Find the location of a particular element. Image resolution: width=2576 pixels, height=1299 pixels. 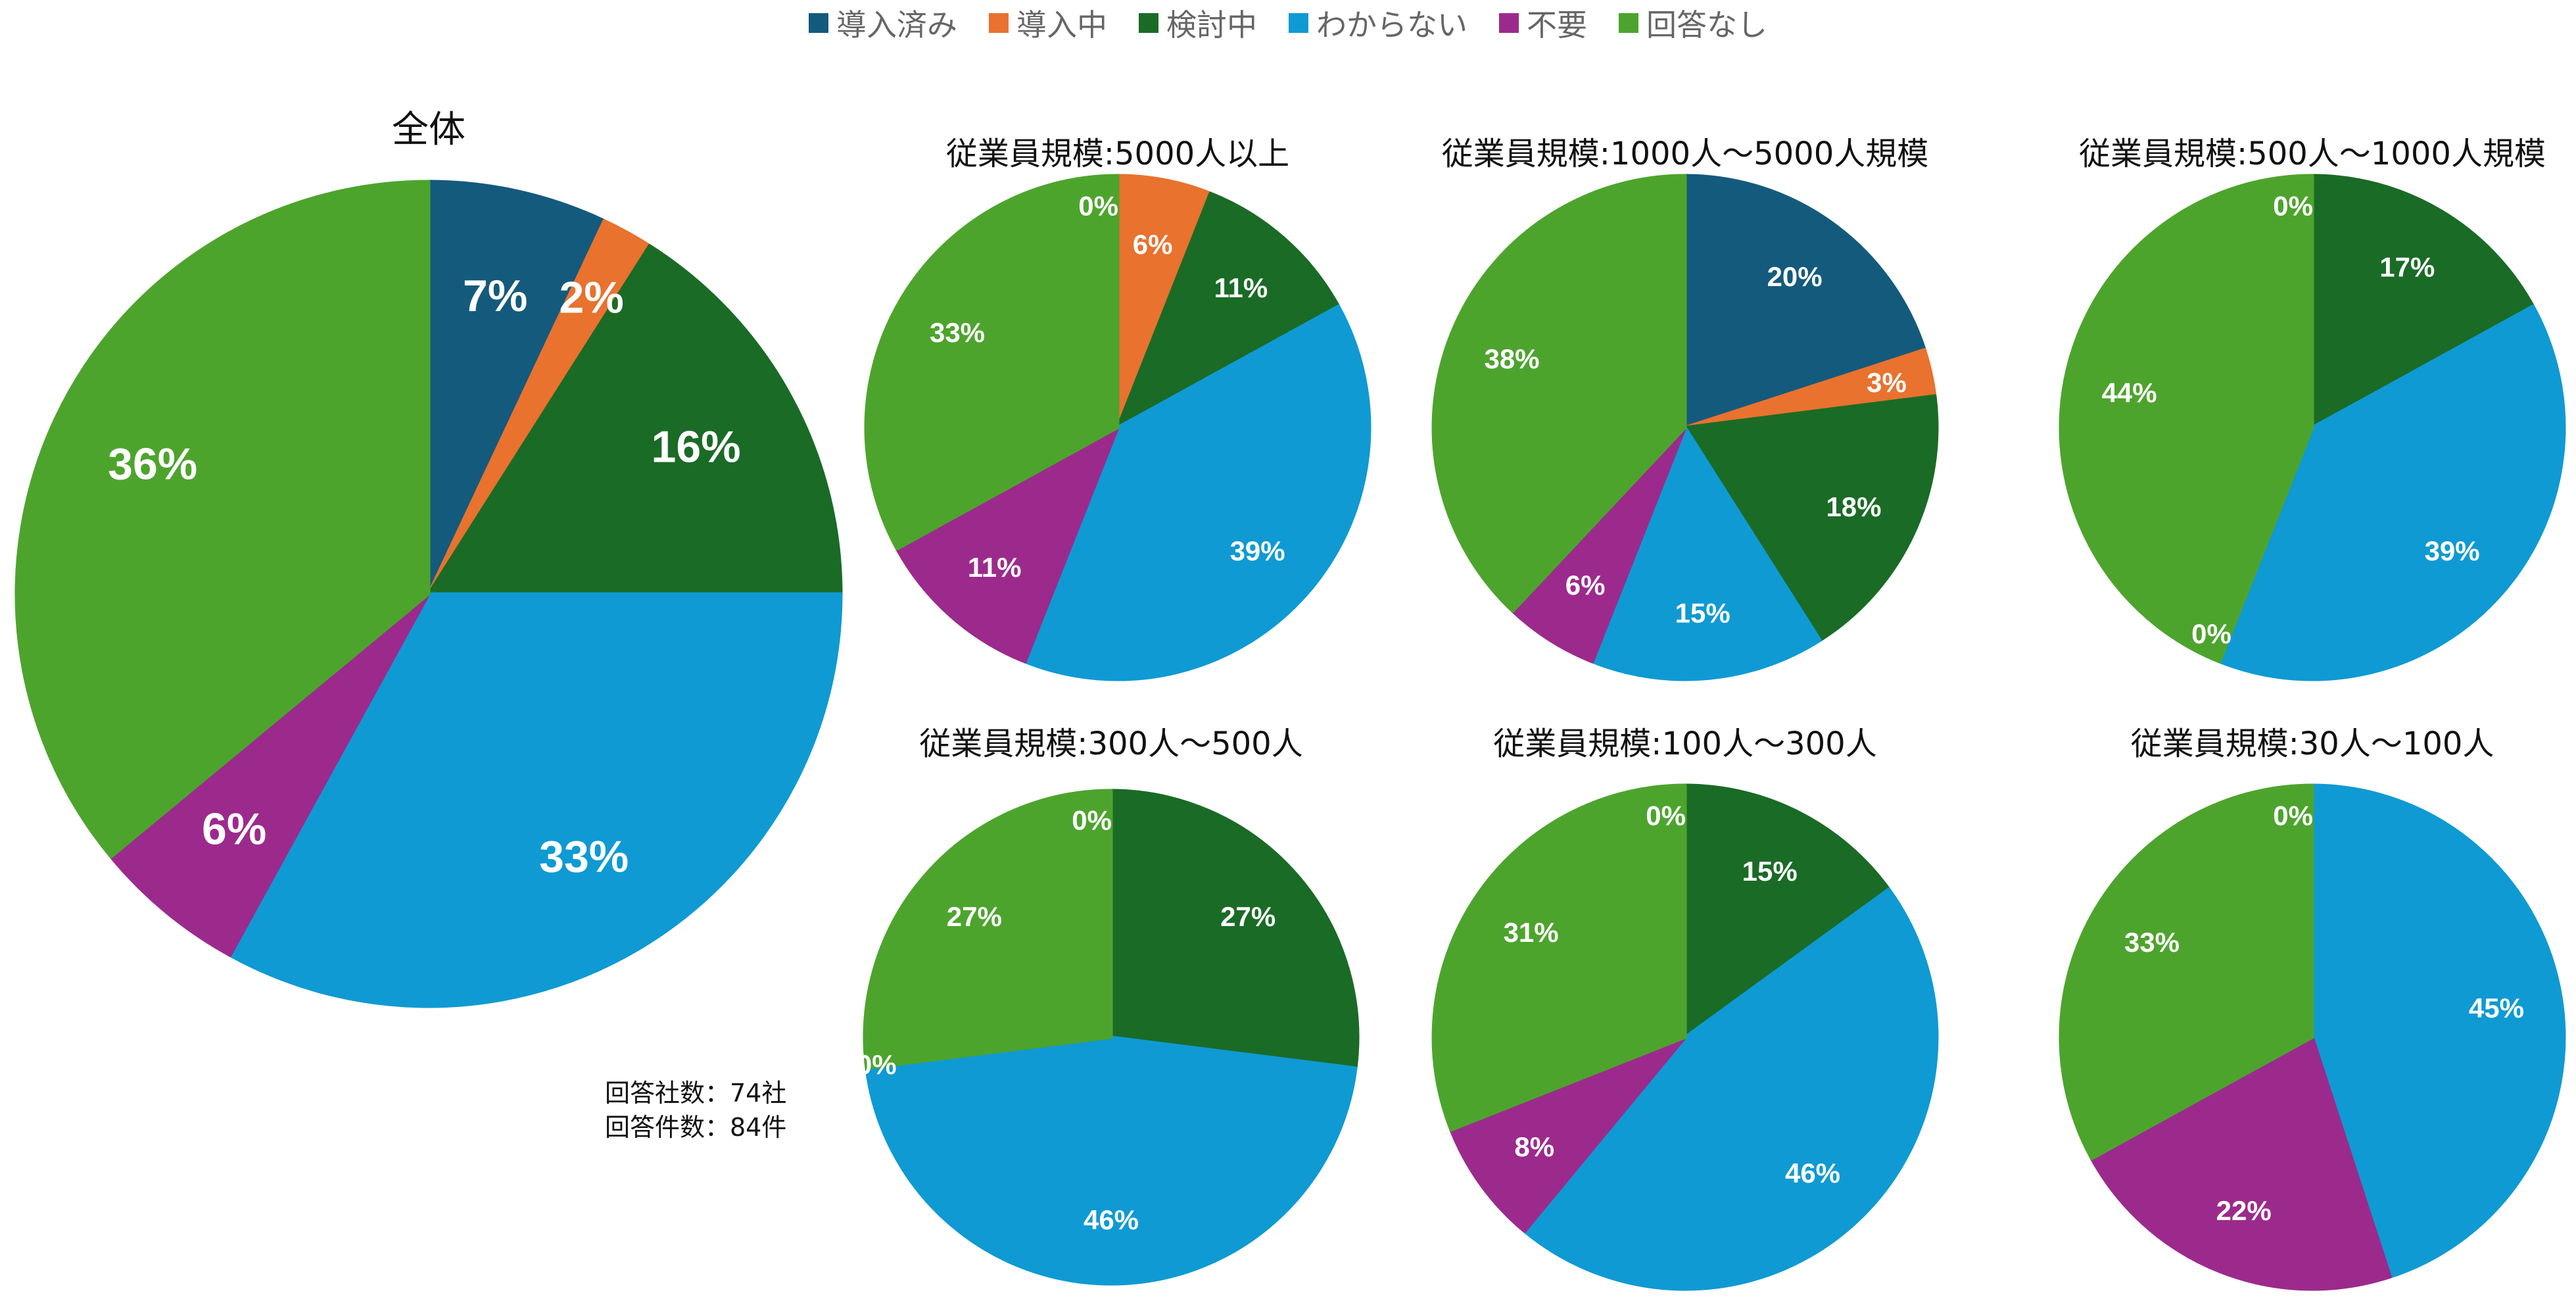

pie-chart: 0% 6% 11% 39% 11% 33% is located at coordinates (1118, 427).